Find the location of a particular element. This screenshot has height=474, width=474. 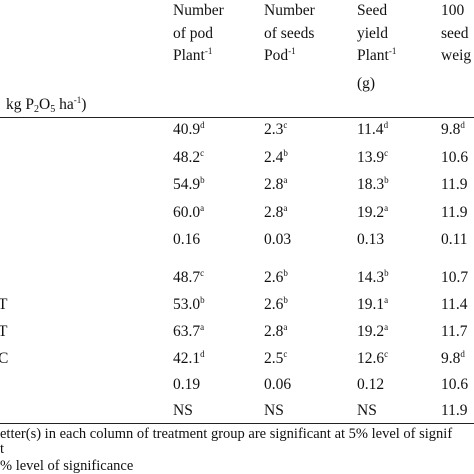

g2-r4-seeds: 2.5c is located at coordinates (276, 358).